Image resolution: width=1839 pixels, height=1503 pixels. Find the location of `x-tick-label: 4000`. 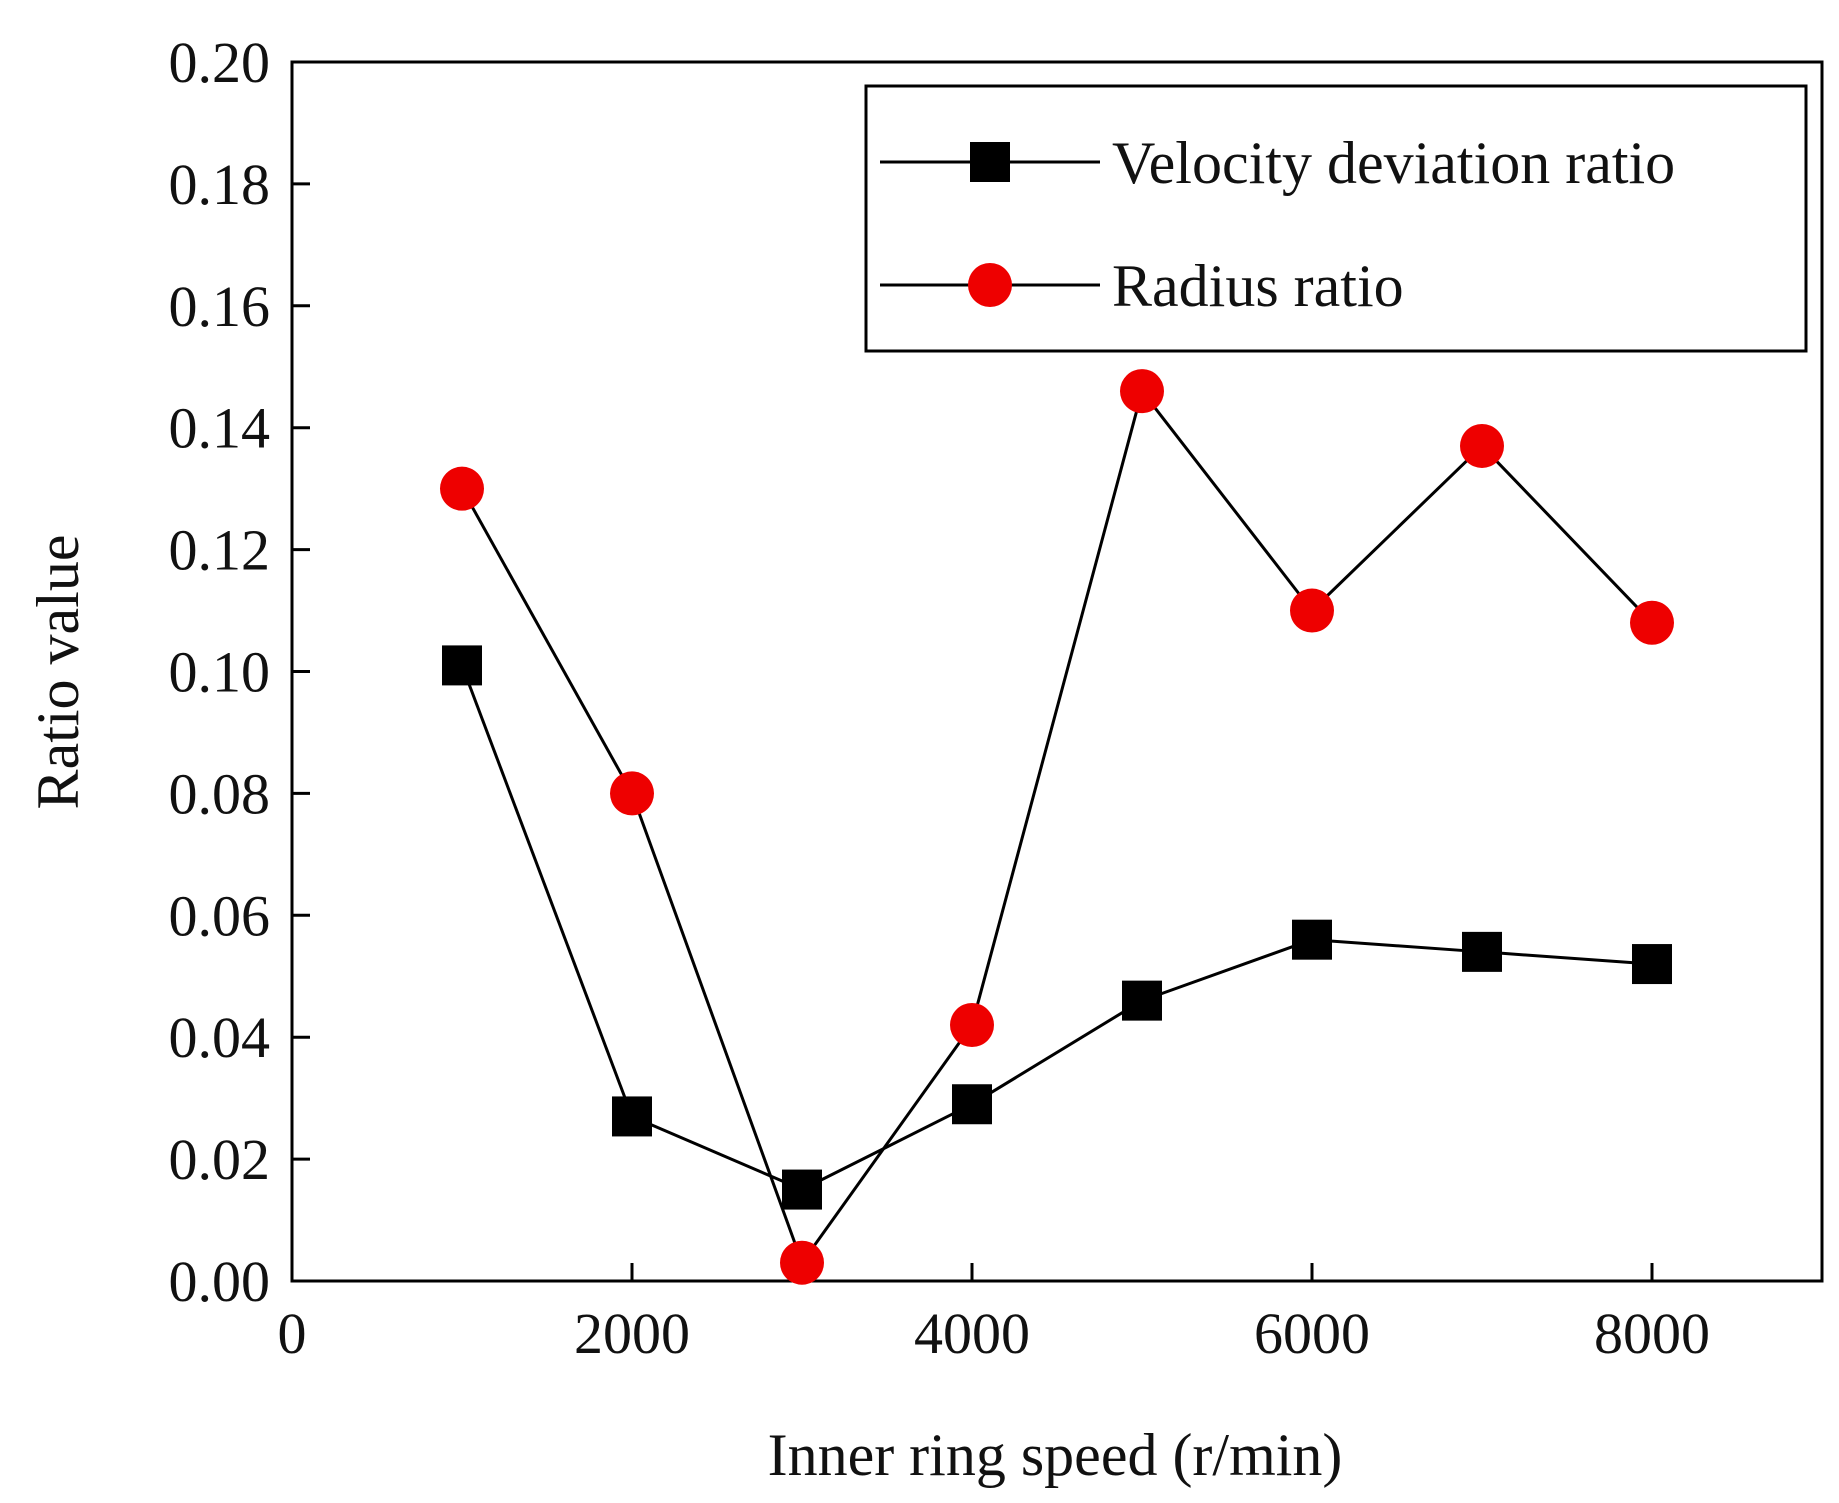

x-tick-label: 4000 is located at coordinates (972, 1333).